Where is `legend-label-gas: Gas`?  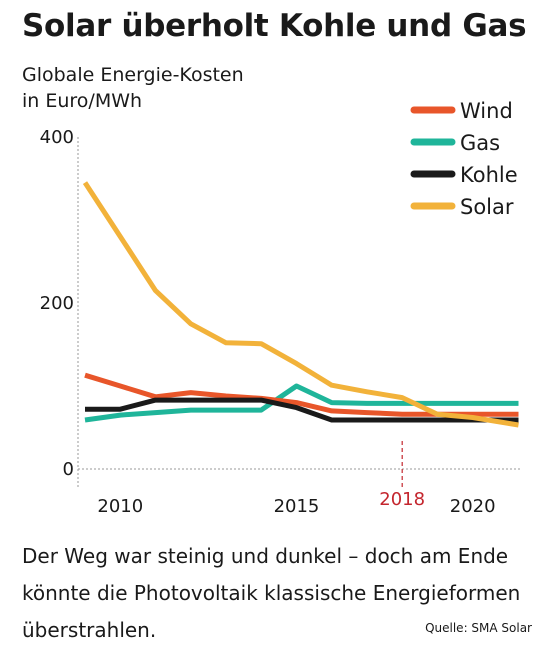 legend-label-gas: Gas is located at coordinates (480, 143).